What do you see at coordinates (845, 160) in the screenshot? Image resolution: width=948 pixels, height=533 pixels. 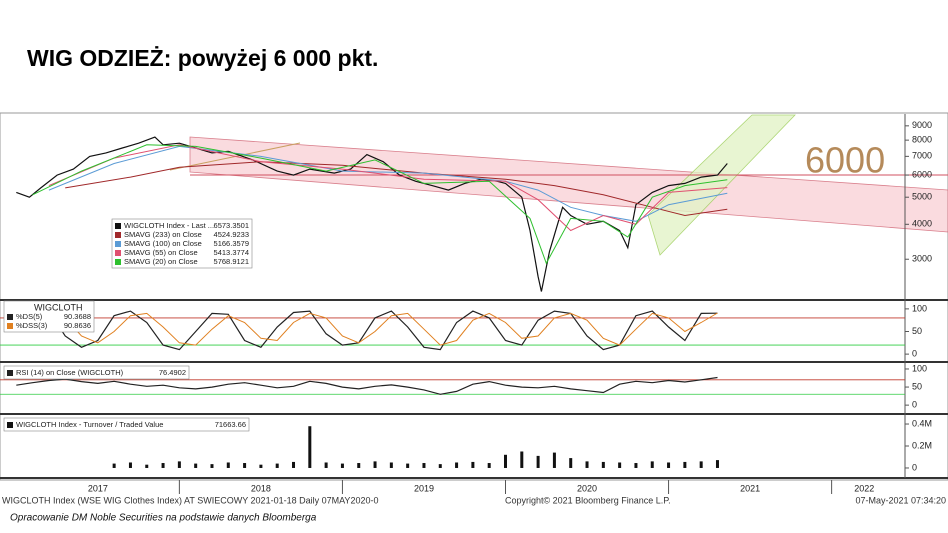 I see `level-annotation: 6000` at bounding box center [845, 160].